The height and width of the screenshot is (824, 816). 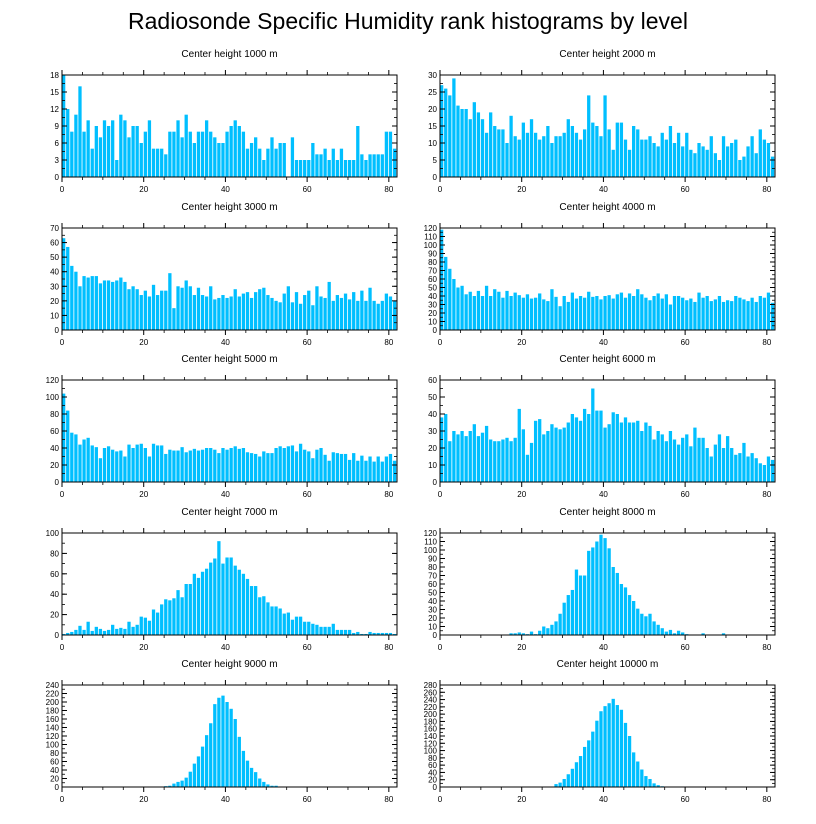 What do you see at coordinates (54, 228) in the screenshot?
I see `y-tick-label: 70` at bounding box center [54, 228].